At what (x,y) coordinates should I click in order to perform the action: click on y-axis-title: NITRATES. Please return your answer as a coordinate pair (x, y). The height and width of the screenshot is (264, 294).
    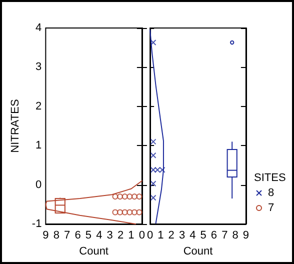
    Looking at the image, I should click on (16, 126).